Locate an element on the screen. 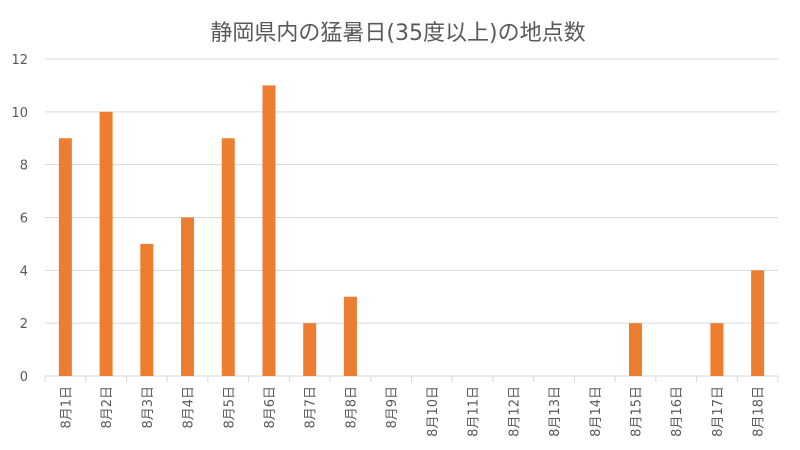 The width and height of the screenshot is (800, 450). x-tick-label: 8月4日 is located at coordinates (189, 407).